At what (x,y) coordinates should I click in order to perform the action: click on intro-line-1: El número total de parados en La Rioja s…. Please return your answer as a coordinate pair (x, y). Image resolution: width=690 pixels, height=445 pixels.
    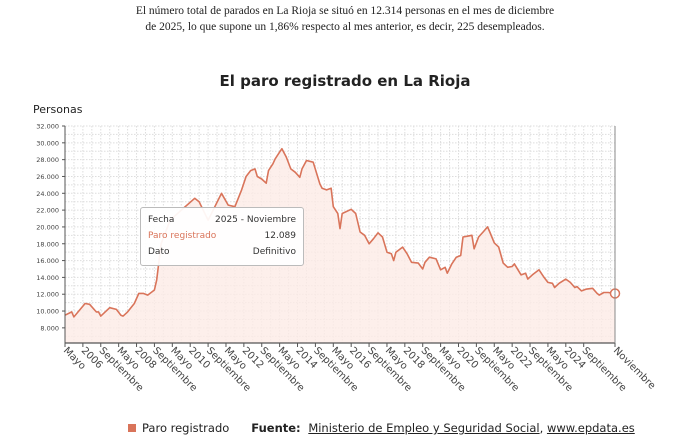
    Looking at the image, I should click on (345, 11).